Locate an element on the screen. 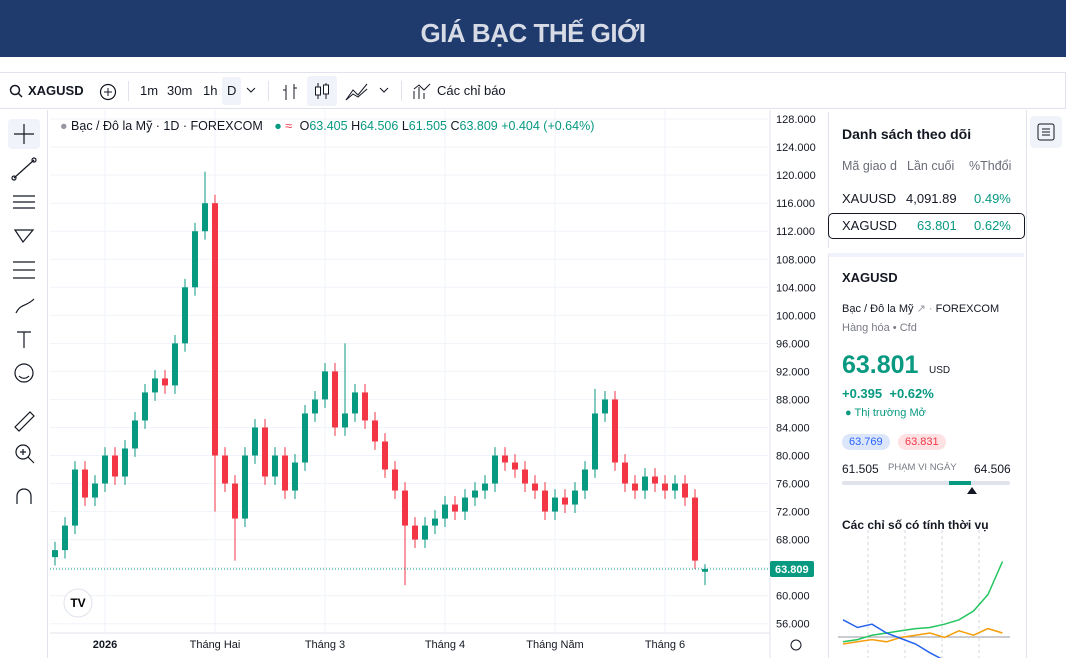 This screenshot has height=663, width=1066. watch-change: 0.49% is located at coordinates (992, 198).